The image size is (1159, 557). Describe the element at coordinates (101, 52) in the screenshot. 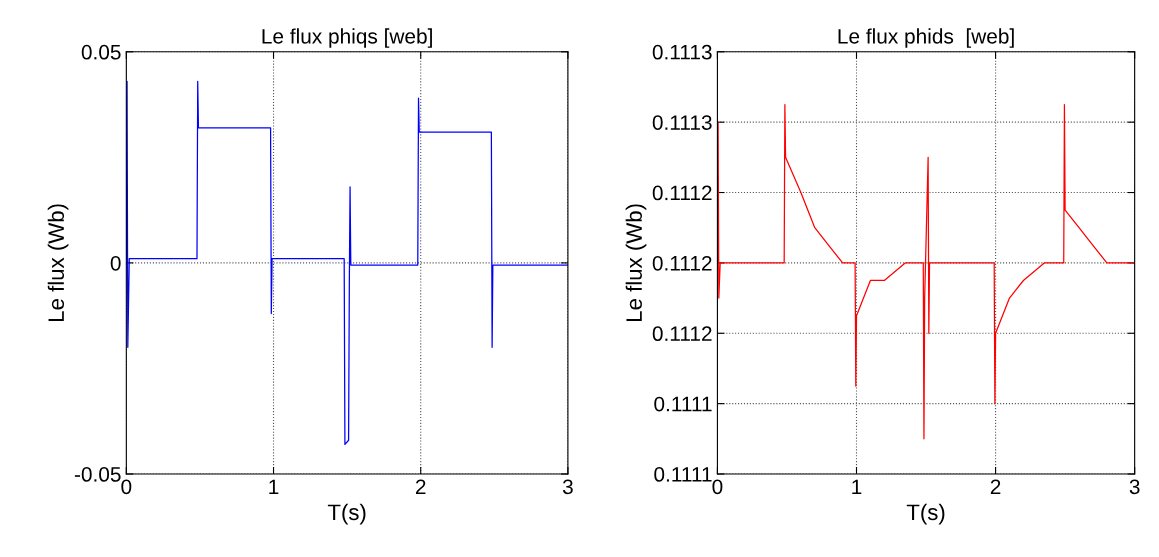

I see `y-tick-label: 0.05` at that location.